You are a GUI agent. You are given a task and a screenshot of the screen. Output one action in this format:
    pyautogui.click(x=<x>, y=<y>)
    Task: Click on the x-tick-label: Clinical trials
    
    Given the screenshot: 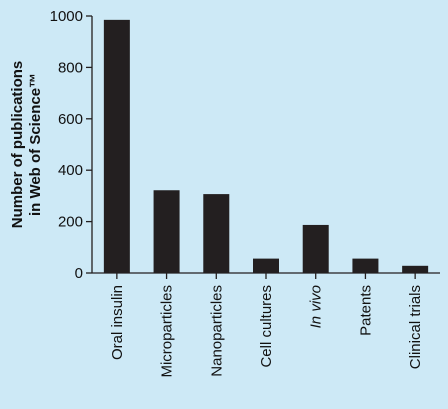 What is the action you would take?
    pyautogui.click(x=415, y=327)
    